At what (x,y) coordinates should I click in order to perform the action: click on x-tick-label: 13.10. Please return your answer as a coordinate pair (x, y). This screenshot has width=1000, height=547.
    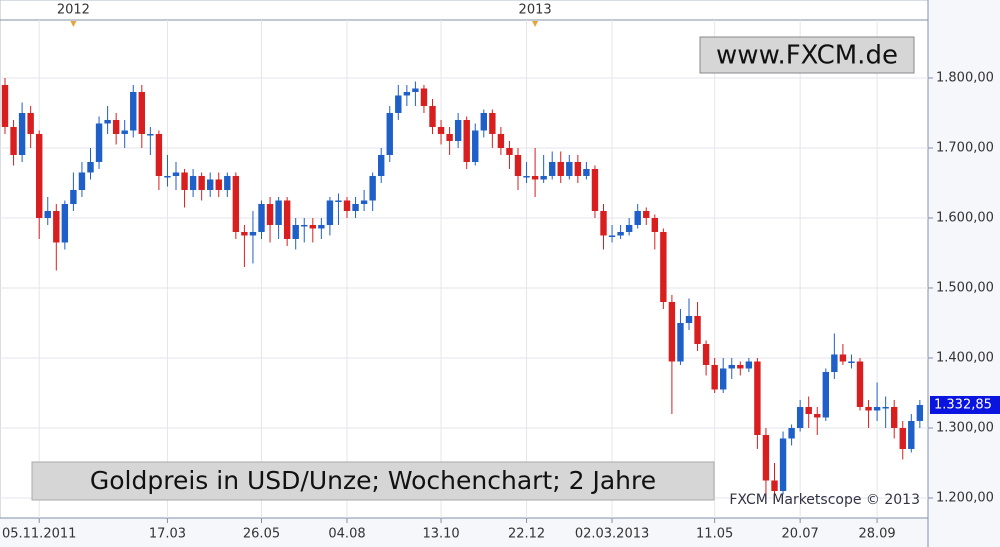
    Looking at the image, I should click on (440, 534).